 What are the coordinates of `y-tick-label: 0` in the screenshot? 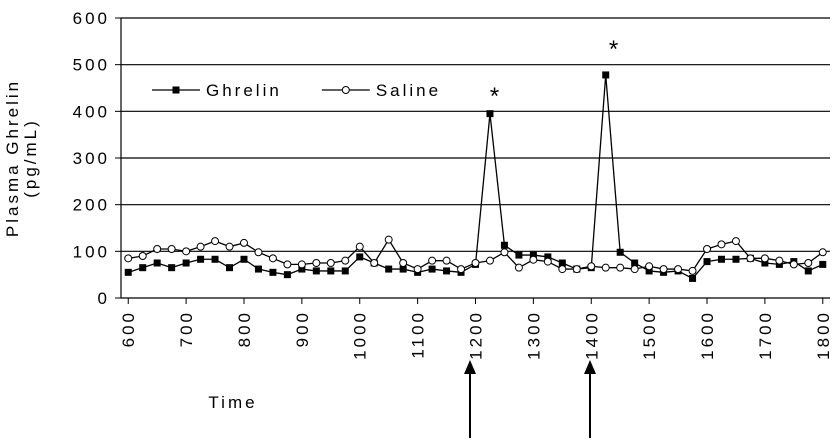 It's located at (104, 298).